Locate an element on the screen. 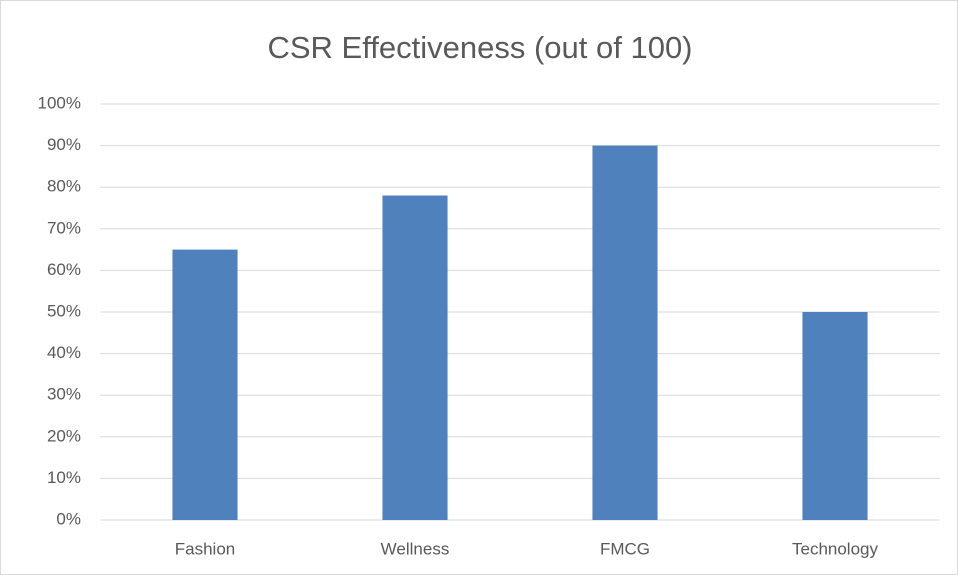 The height and width of the screenshot is (575, 958). y-tick-label: 0% is located at coordinates (68, 518).